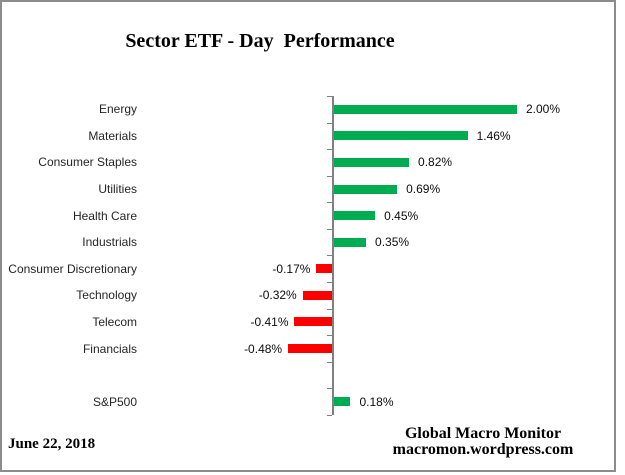 The width and height of the screenshot is (625, 475). What do you see at coordinates (269, 321) in the screenshot?
I see `value-label: -0.41%` at bounding box center [269, 321].